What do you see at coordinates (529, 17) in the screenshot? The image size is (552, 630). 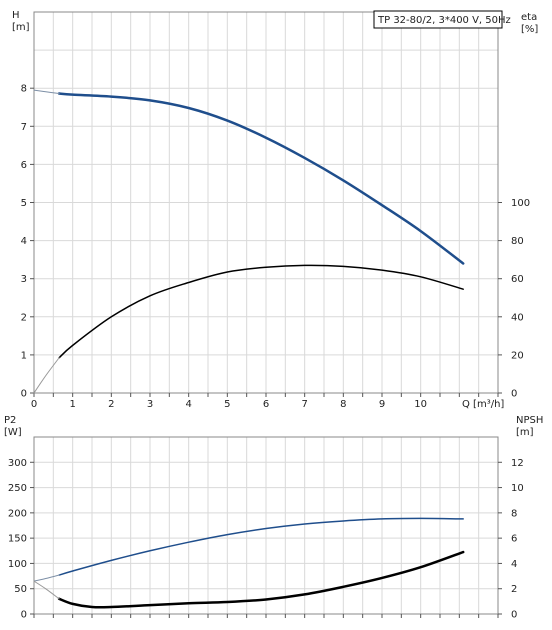 I see `y-right-axis-label: eta` at bounding box center [529, 17].